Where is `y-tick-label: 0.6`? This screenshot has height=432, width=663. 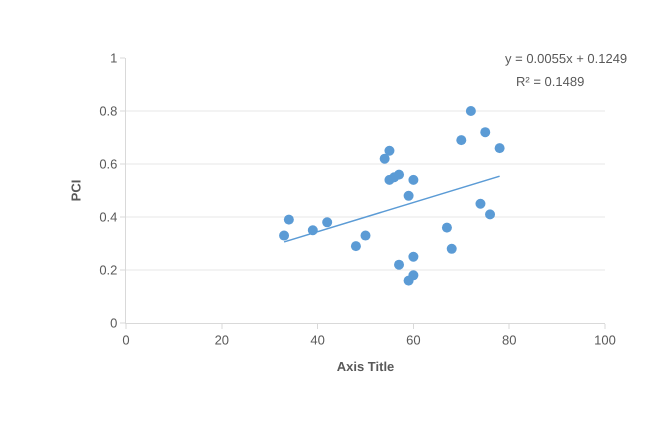 y-tick-label: 0.6 is located at coordinates (108, 164).